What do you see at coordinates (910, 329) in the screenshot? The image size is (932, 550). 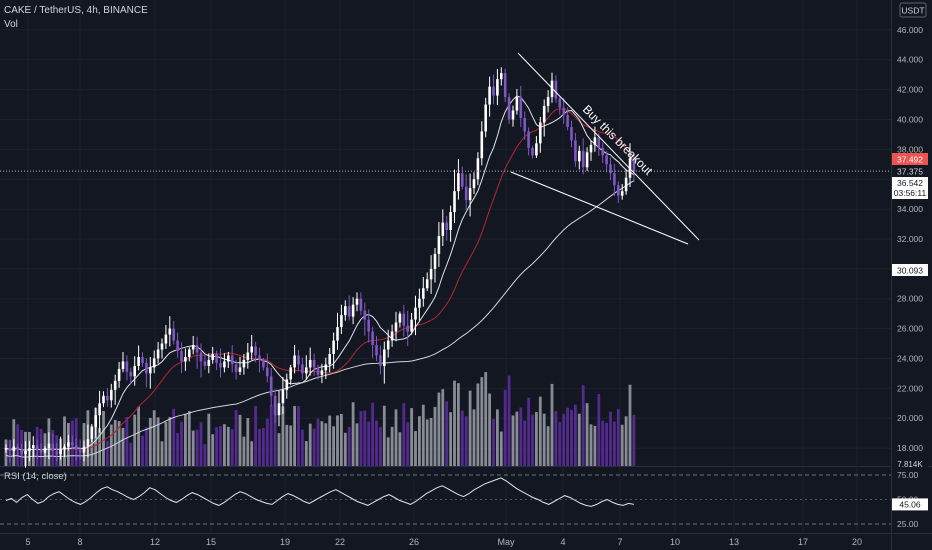 I see `price-tick-label: 26.000` at bounding box center [910, 329].